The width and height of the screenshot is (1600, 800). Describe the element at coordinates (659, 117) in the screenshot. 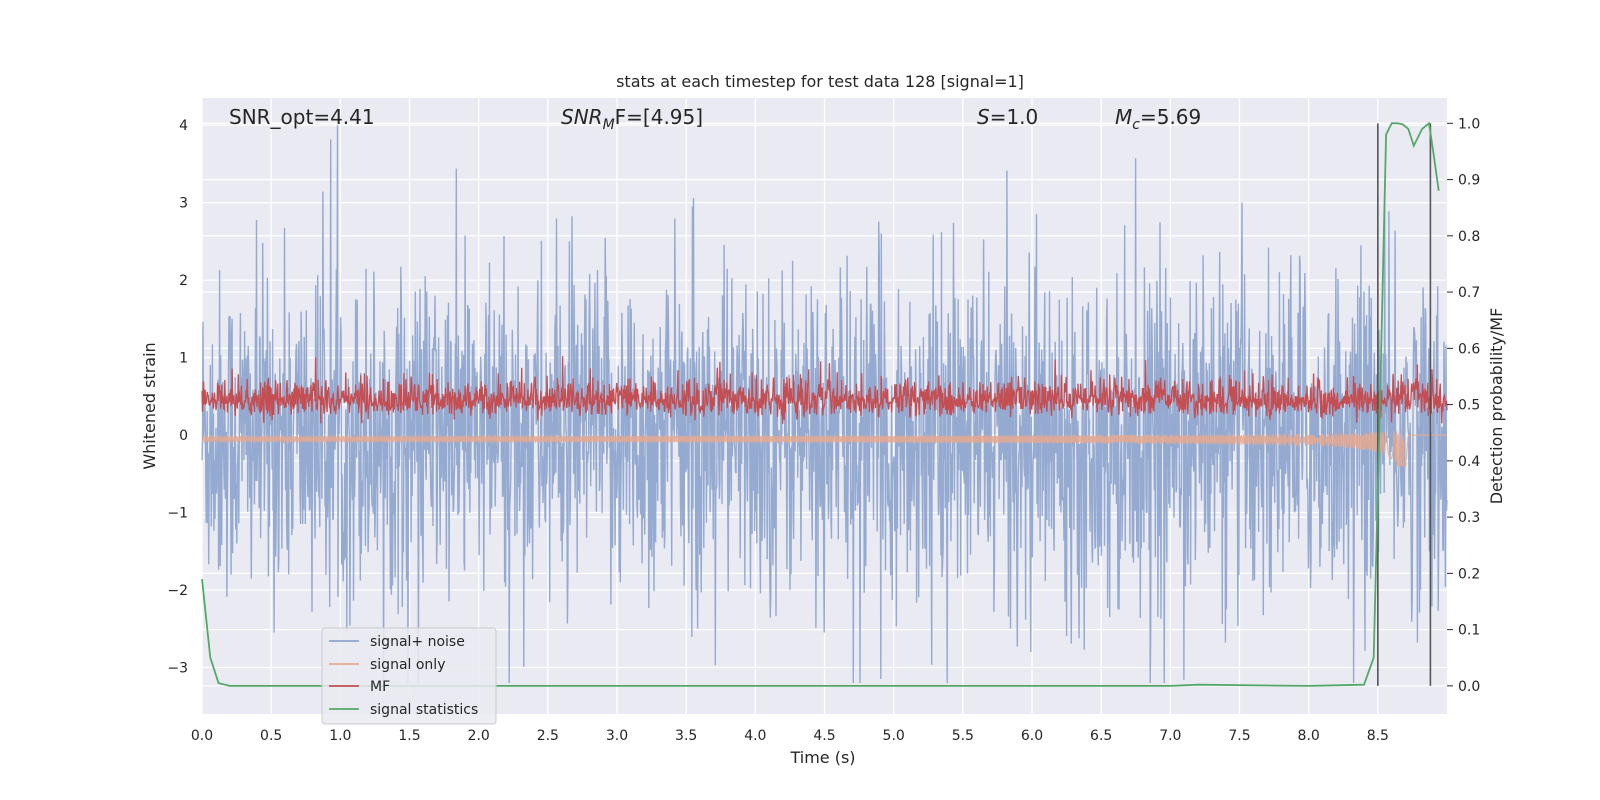

I see `annotation-snr-mf-tail: F=[4.95]` at that location.